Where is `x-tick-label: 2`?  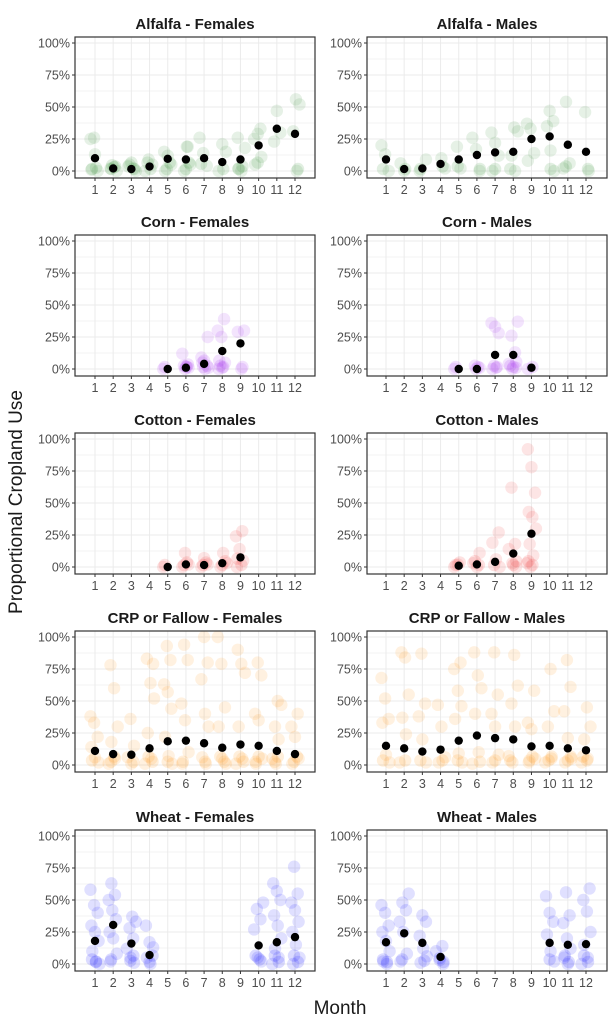
x-tick-label: 2 is located at coordinates (113, 388).